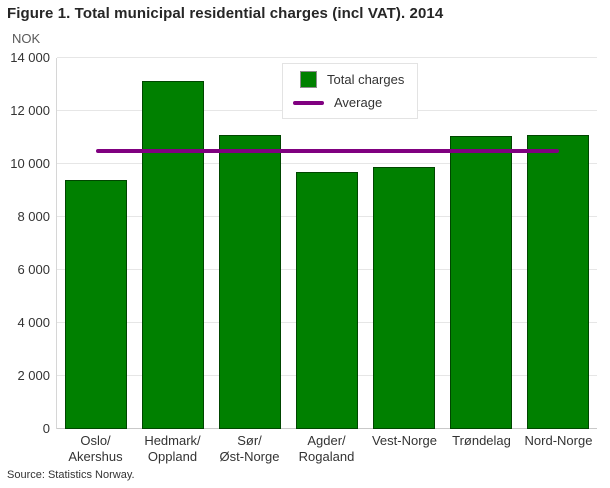 The image size is (610, 488). What do you see at coordinates (46, 428) in the screenshot?
I see `y-tick-label-0: 0` at bounding box center [46, 428].